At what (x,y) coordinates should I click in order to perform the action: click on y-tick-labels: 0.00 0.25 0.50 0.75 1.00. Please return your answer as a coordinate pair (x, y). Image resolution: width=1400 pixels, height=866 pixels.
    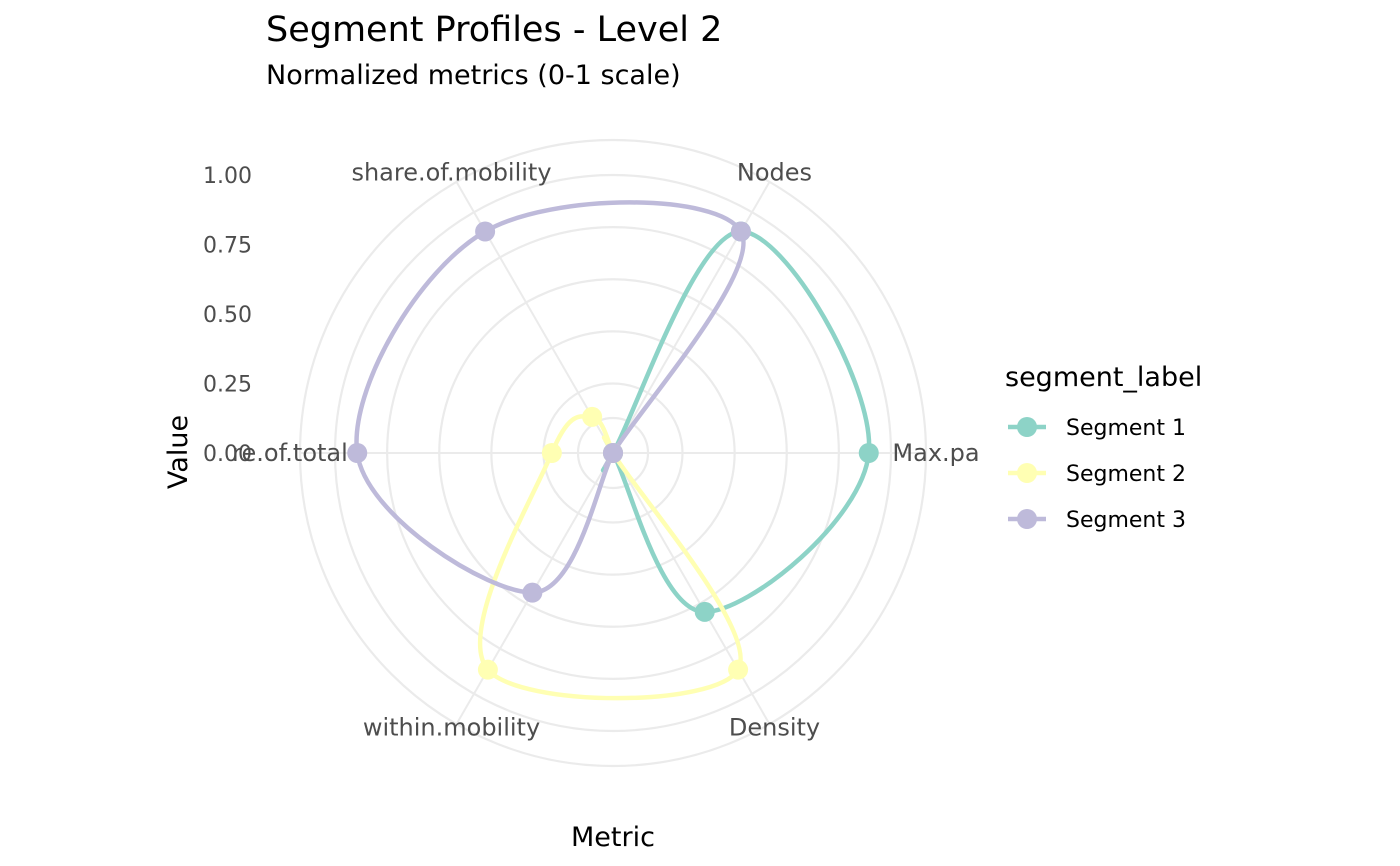
    Looking at the image, I should click on (227, 315).